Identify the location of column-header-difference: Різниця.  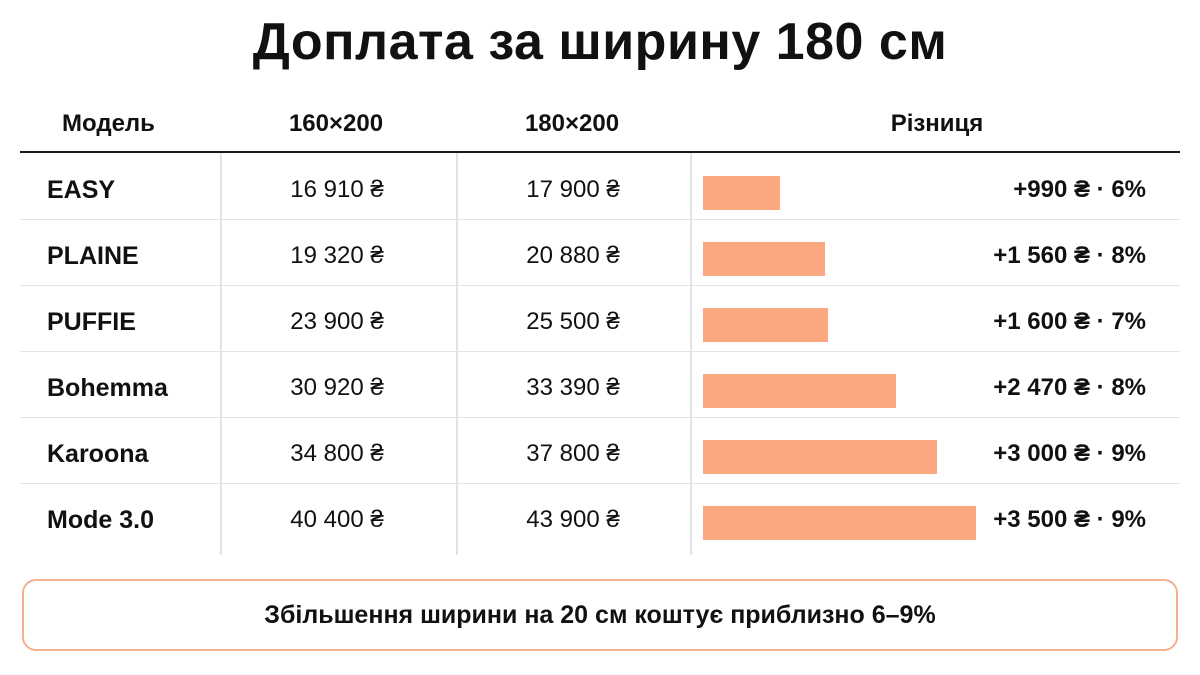
(937, 123).